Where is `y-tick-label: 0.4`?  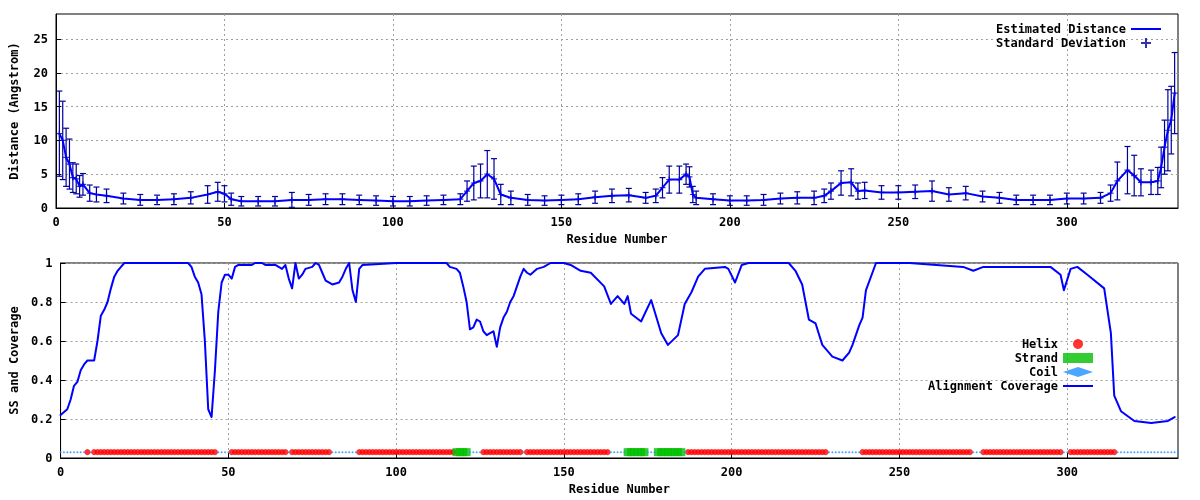 y-tick-label: 0.4 is located at coordinates (41, 380).